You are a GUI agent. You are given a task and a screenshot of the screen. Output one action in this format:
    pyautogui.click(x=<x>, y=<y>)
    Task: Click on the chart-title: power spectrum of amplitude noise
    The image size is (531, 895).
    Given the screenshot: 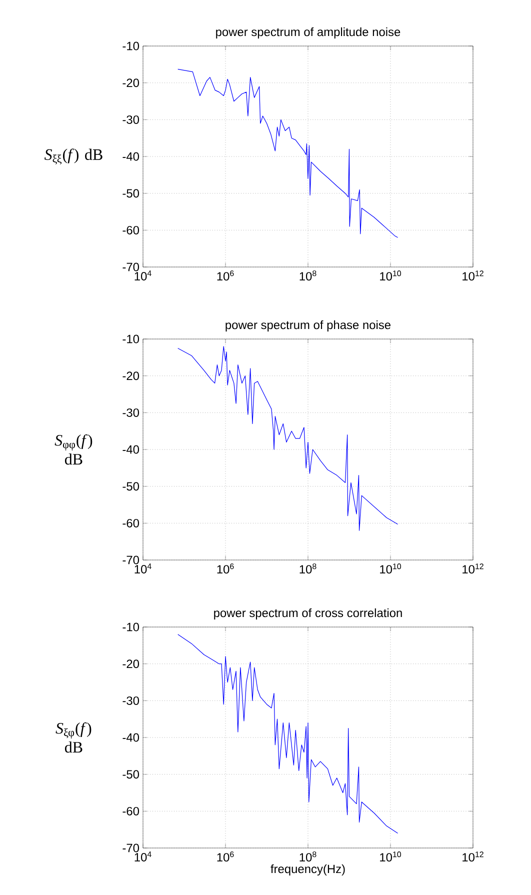 What is the action you would take?
    pyautogui.click(x=308, y=33)
    